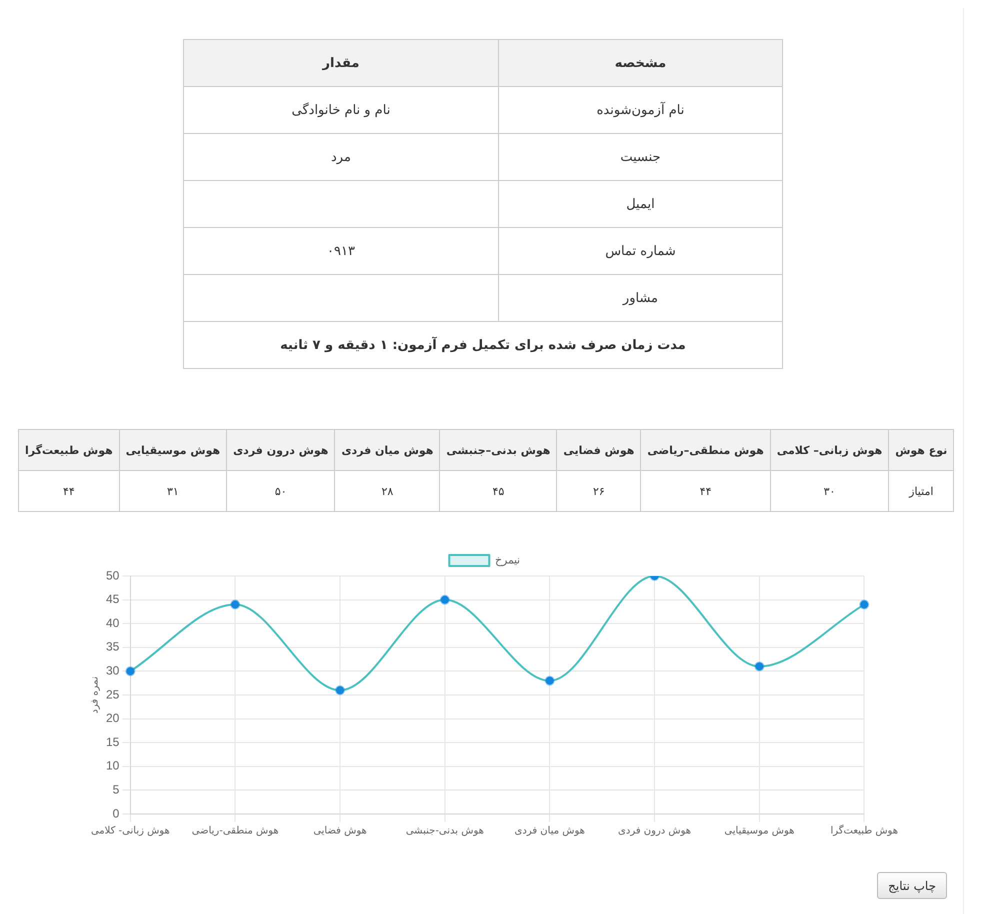  I want to click on y-tick-label: 5, so click(116, 789).